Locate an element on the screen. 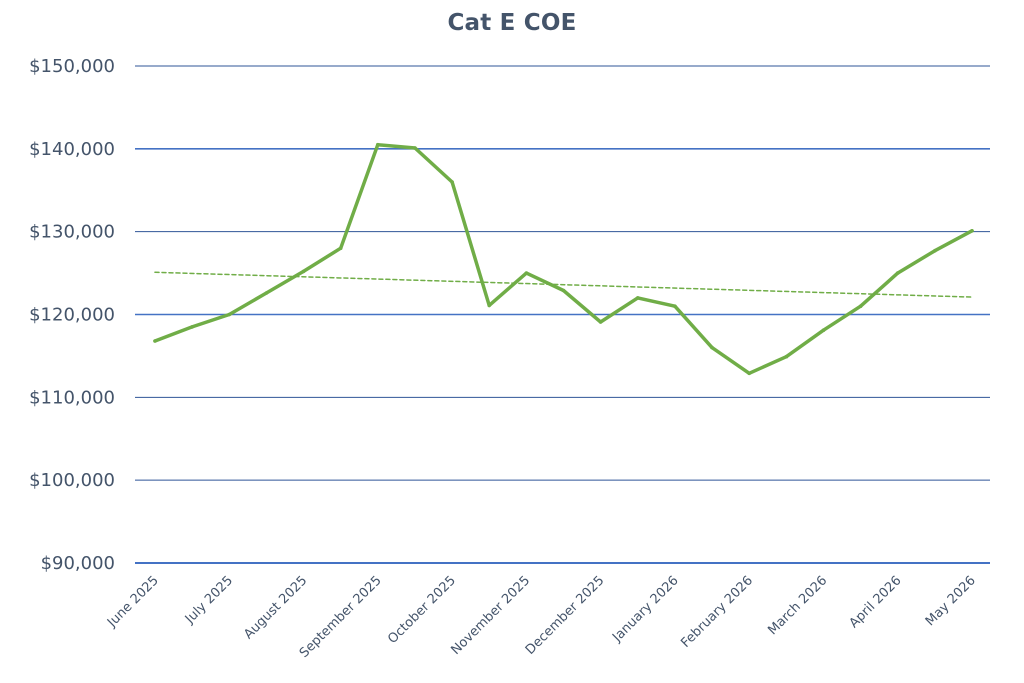  y-tick-label: $120,000 is located at coordinates (72, 315).